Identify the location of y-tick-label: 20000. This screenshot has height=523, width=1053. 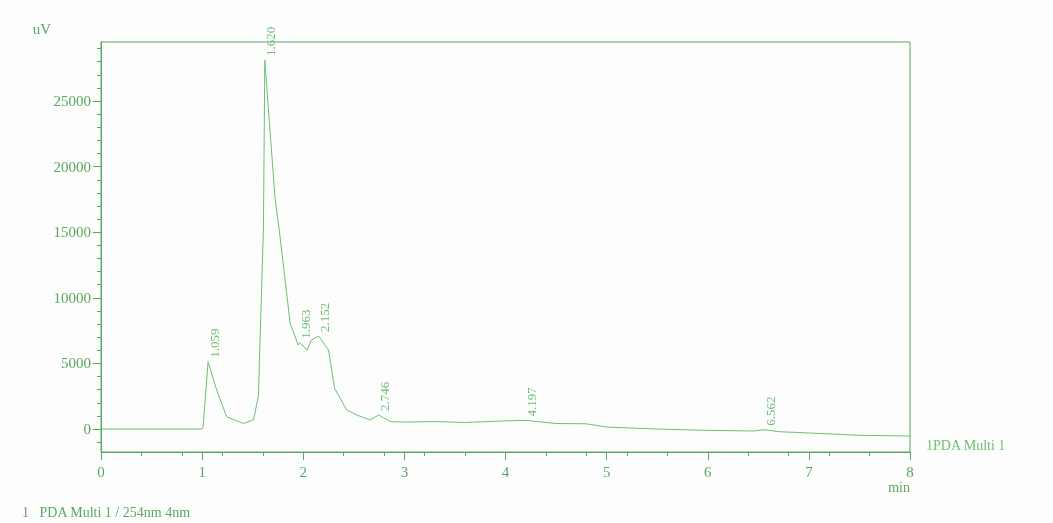
(72, 166).